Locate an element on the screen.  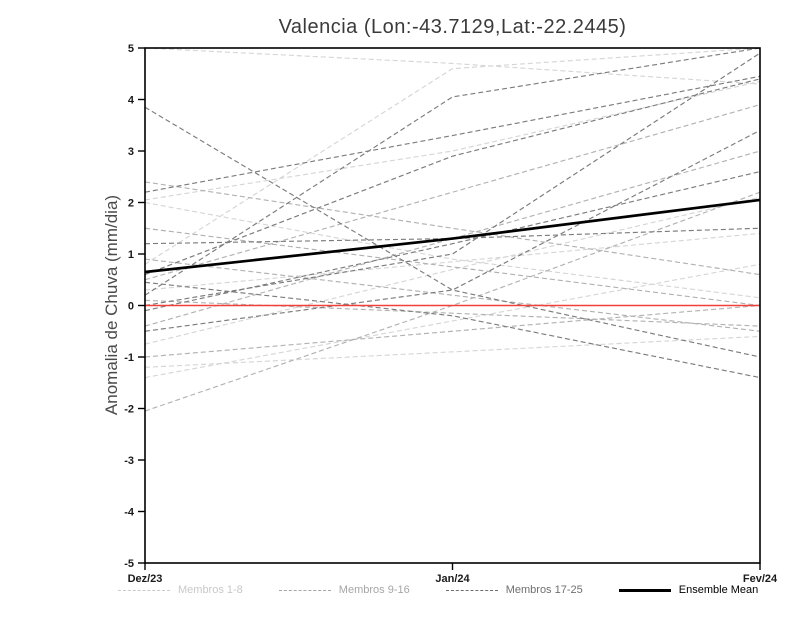
legend-item-membros-17-25: Membros 17-25 is located at coordinates (514, 590).